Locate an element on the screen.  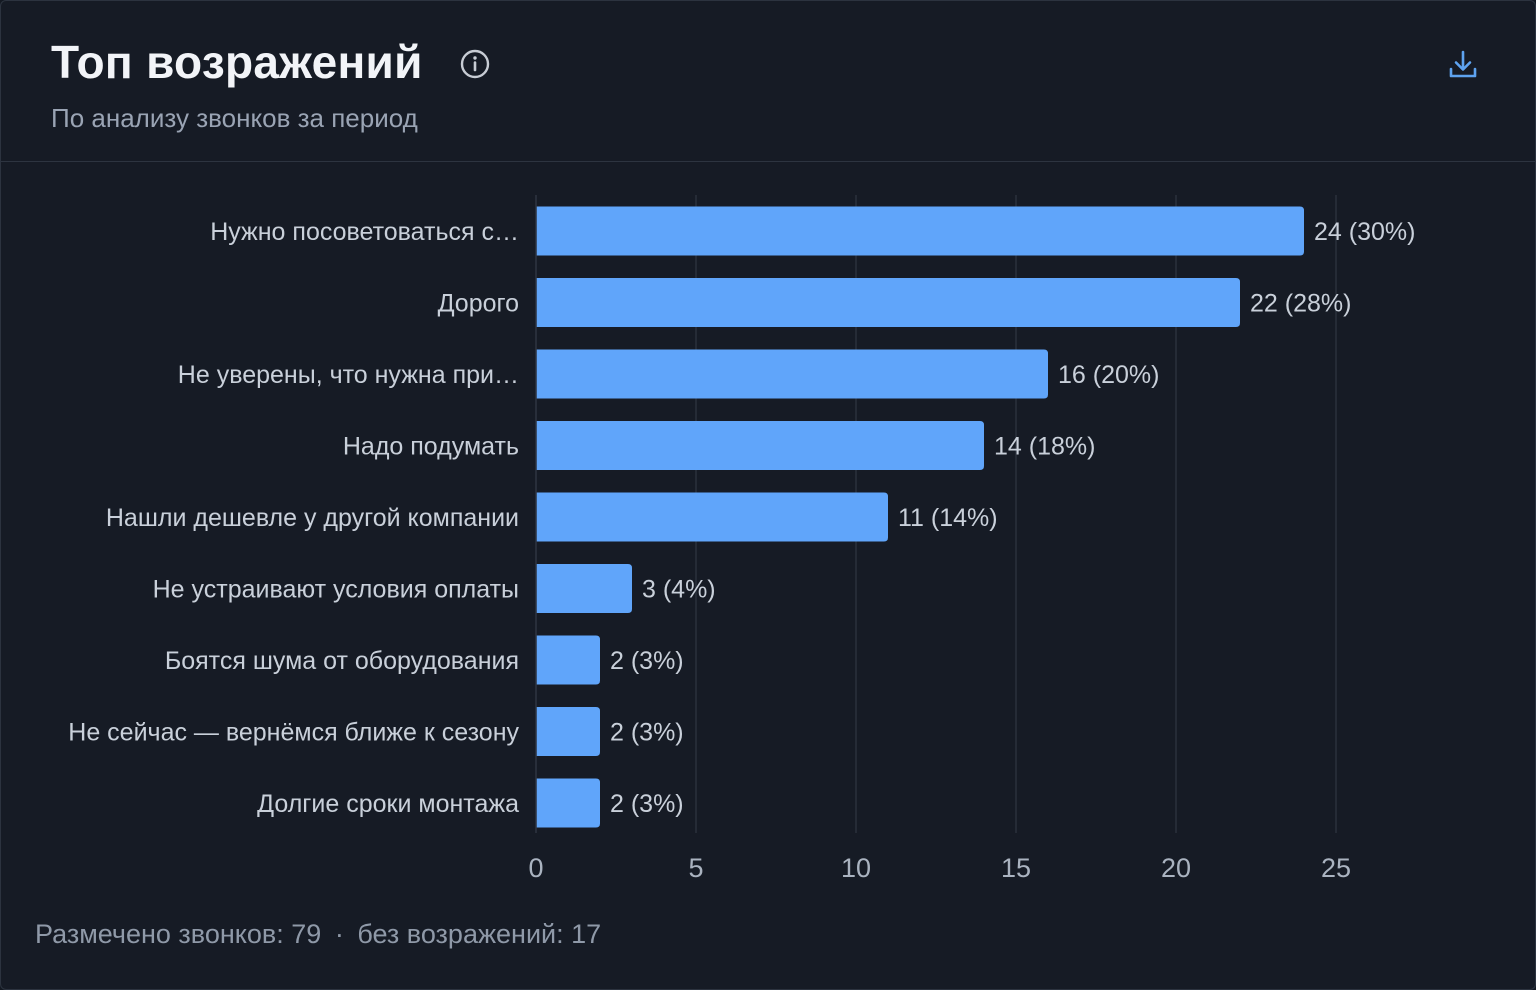
category-label: Не устраивают условия оплаты is located at coordinates (336, 590).